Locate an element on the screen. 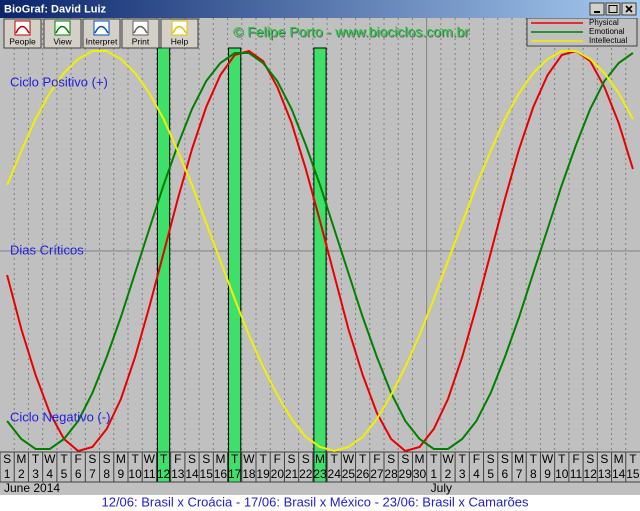  toolbar-button: People is located at coordinates (22, 33).